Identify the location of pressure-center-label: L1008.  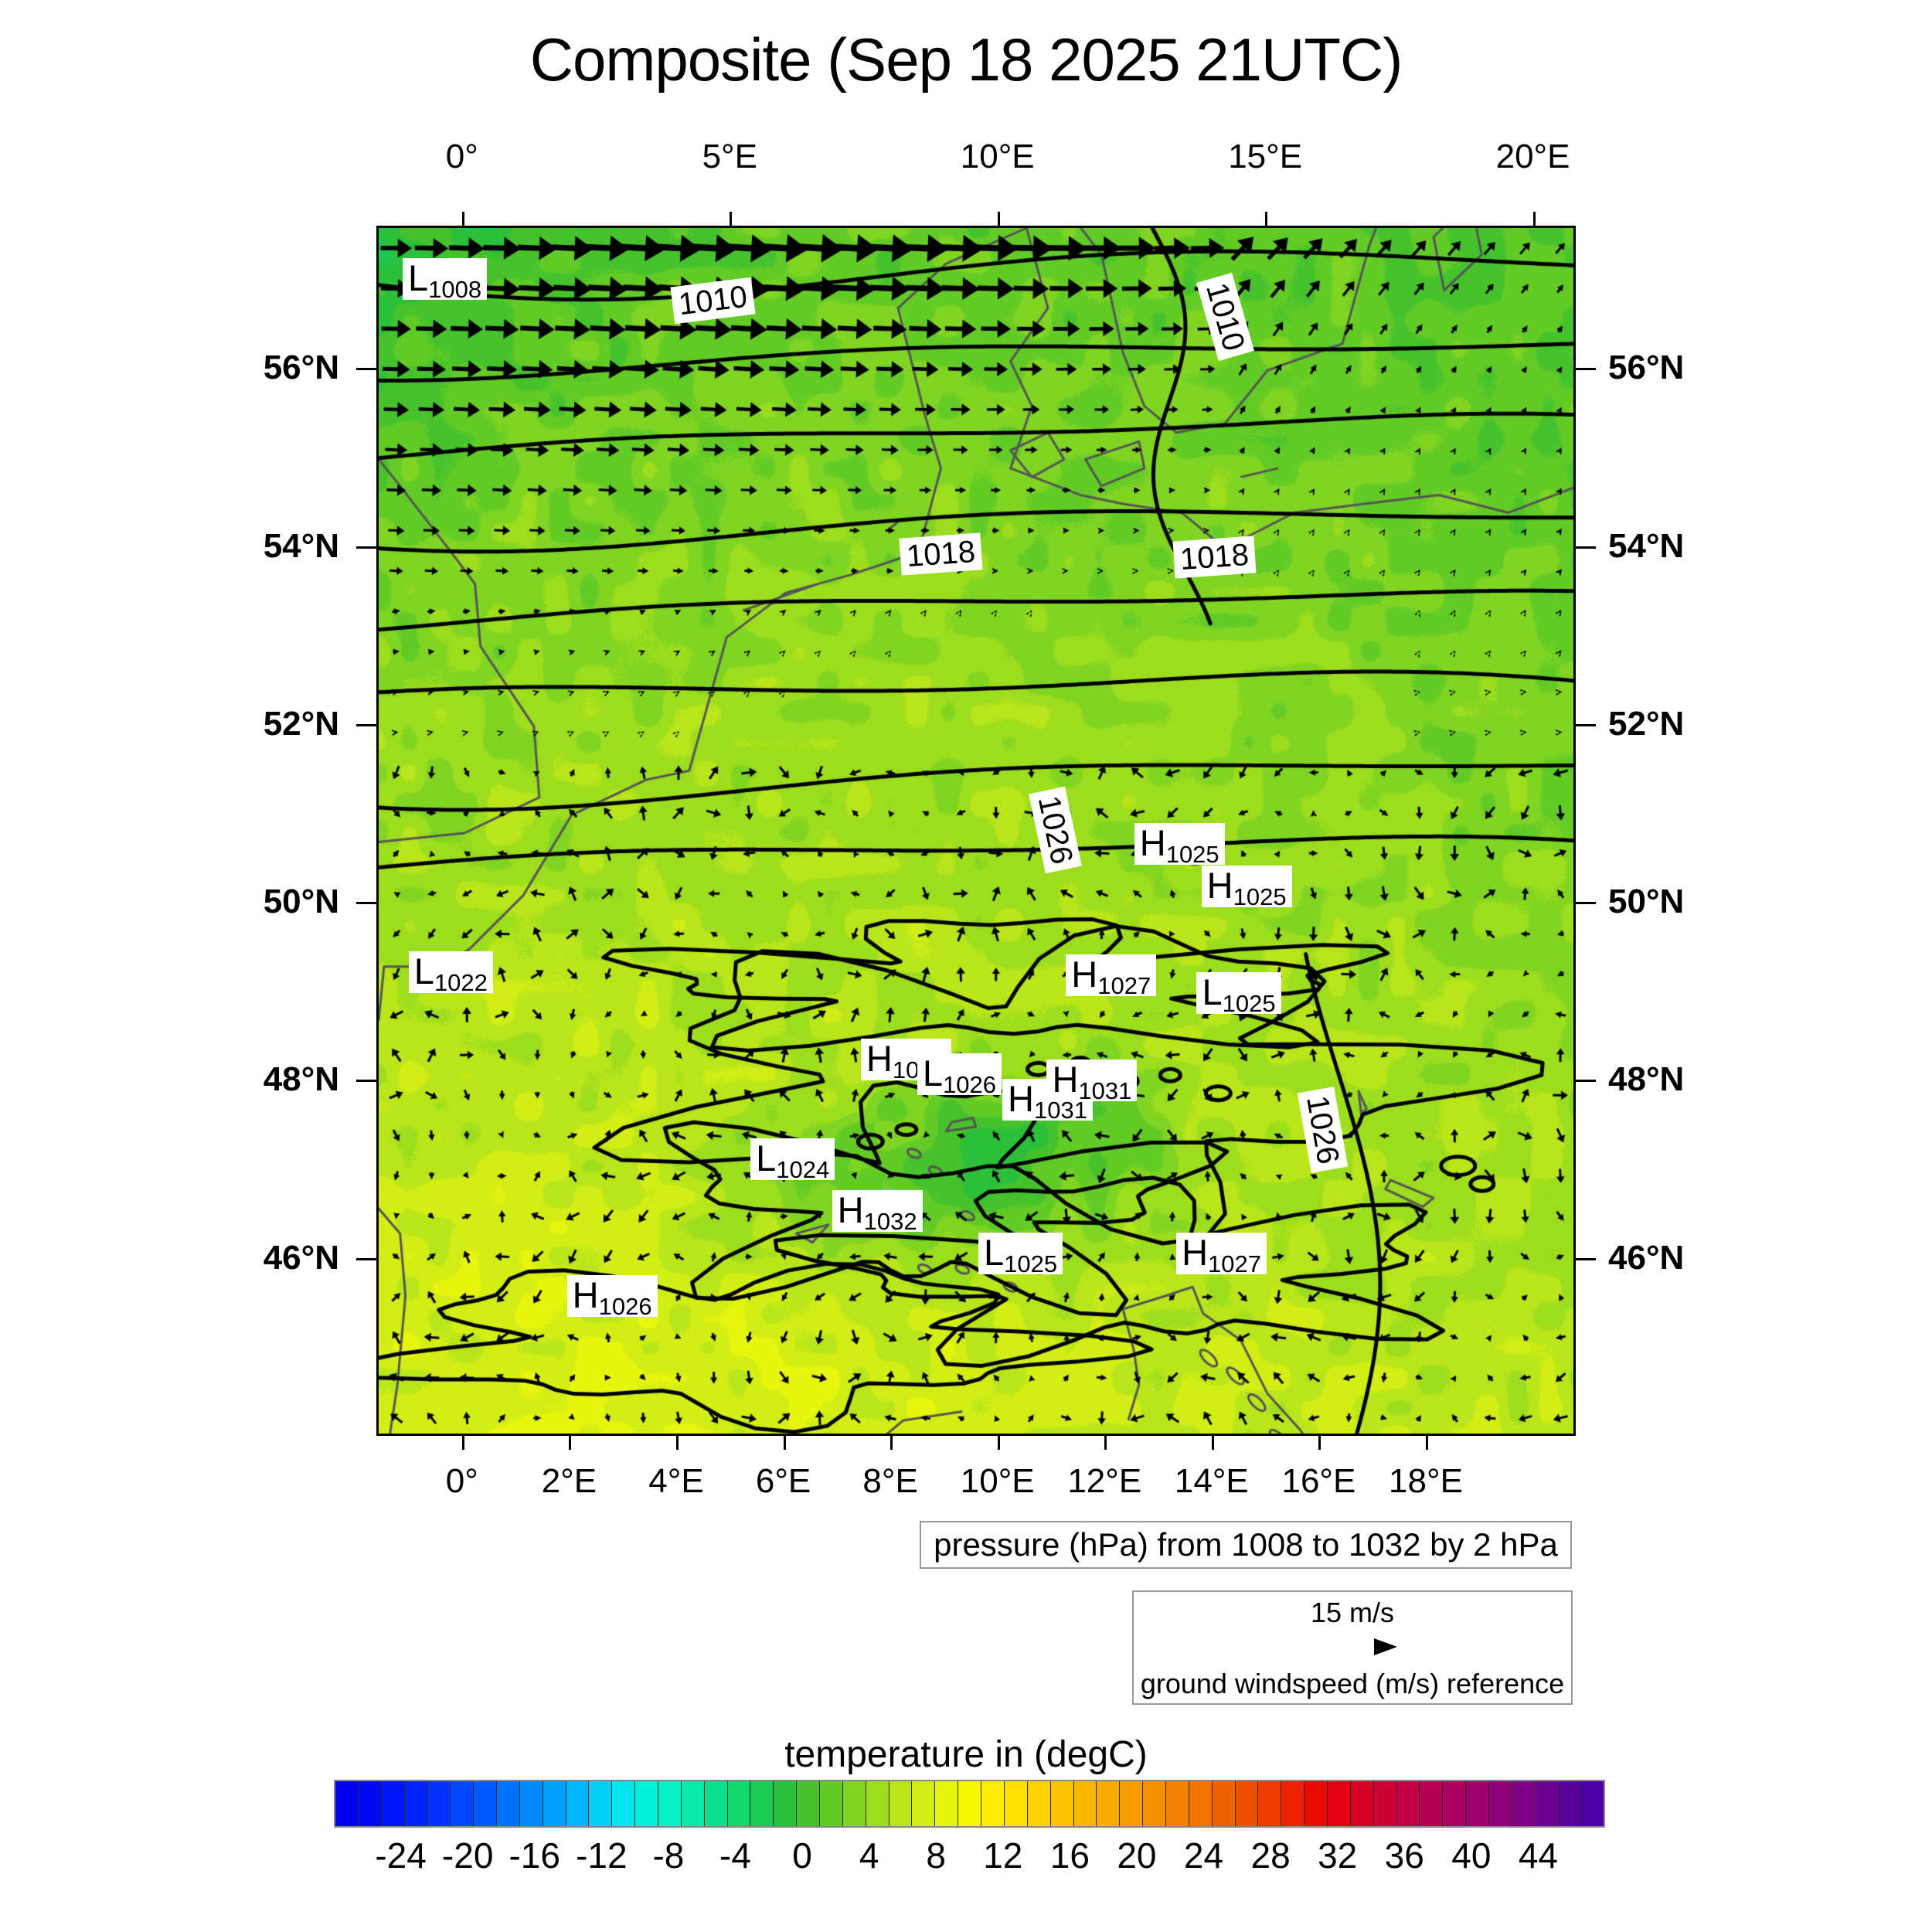
(446, 280).